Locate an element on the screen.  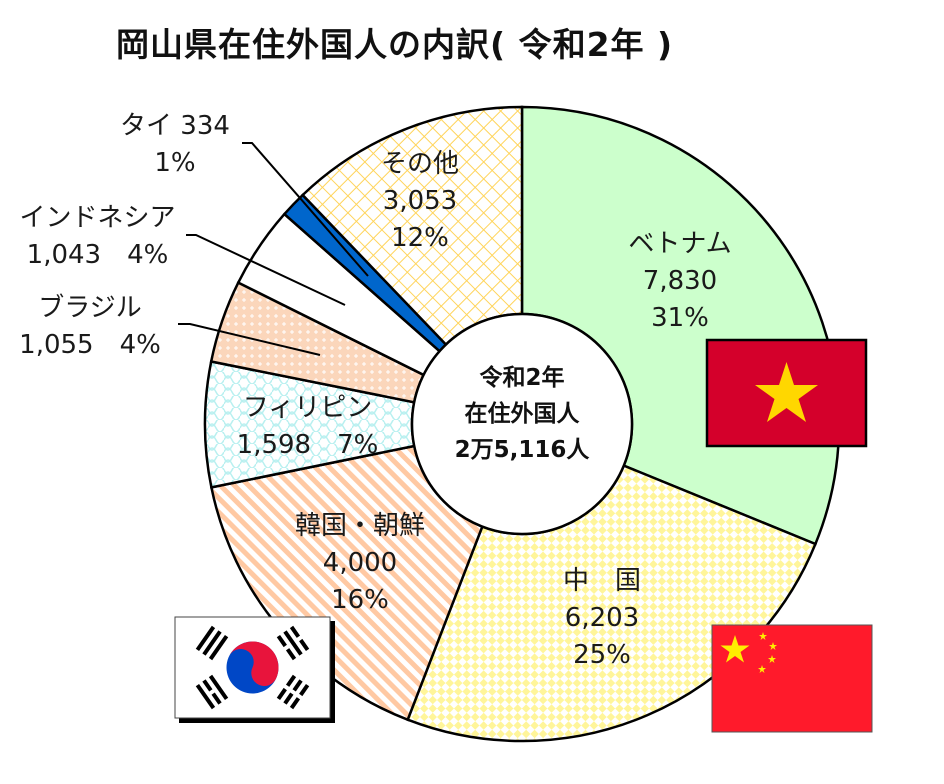
label-china-value: 6,203 is located at coordinates (602, 618).